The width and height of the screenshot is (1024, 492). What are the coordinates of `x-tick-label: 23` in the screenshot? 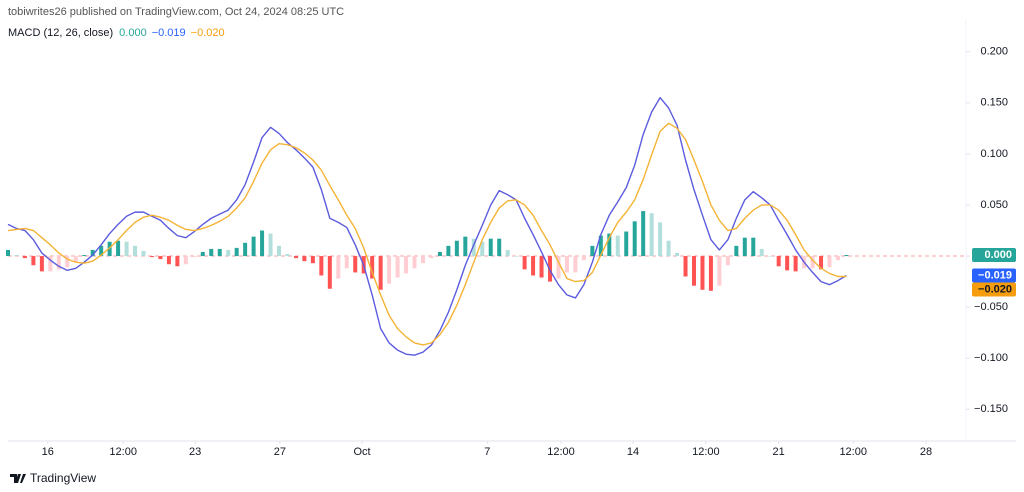 It's located at (195, 452).